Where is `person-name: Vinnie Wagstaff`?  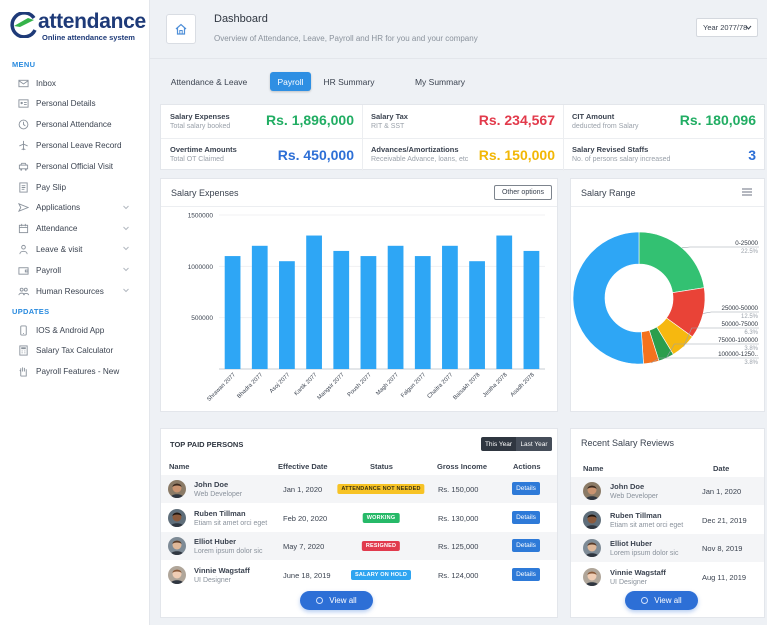
person-name: Vinnie Wagstaff is located at coordinates (638, 572).